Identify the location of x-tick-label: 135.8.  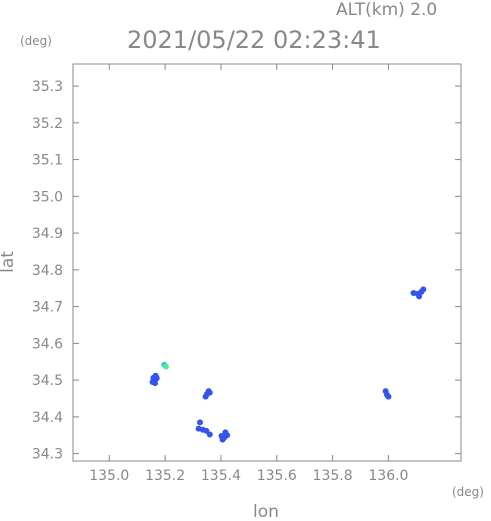
(333, 476).